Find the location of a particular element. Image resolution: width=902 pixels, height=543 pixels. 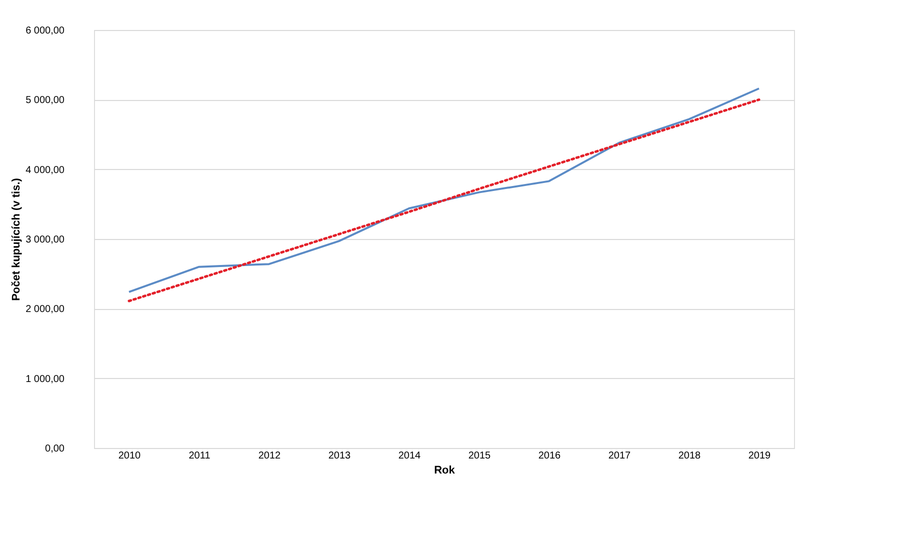

y-tick-label: 3 000,00 is located at coordinates (45, 240).